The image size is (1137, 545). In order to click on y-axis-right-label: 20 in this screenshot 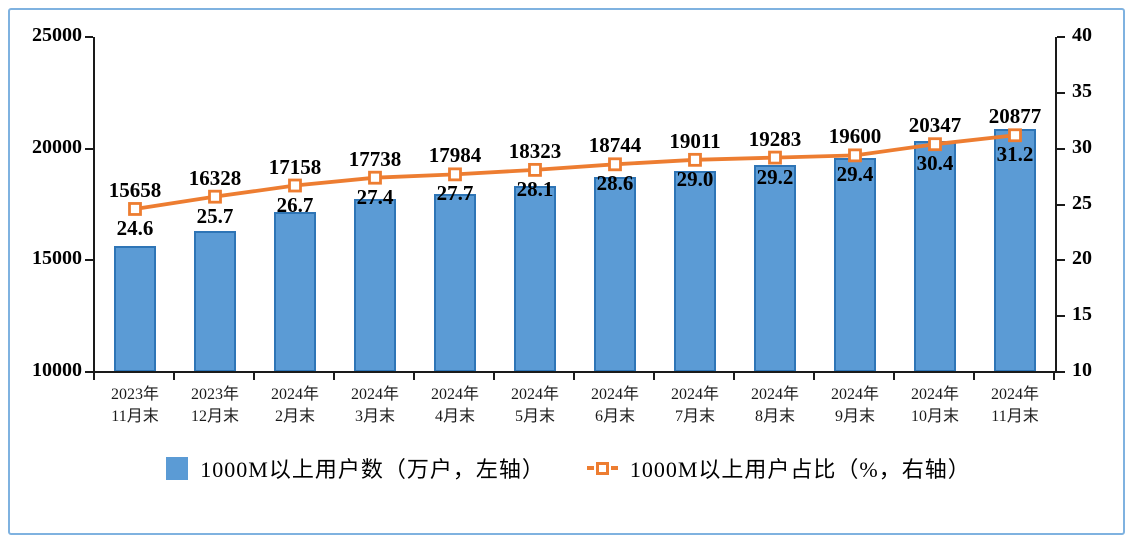, I will do `click(1082, 258)`.